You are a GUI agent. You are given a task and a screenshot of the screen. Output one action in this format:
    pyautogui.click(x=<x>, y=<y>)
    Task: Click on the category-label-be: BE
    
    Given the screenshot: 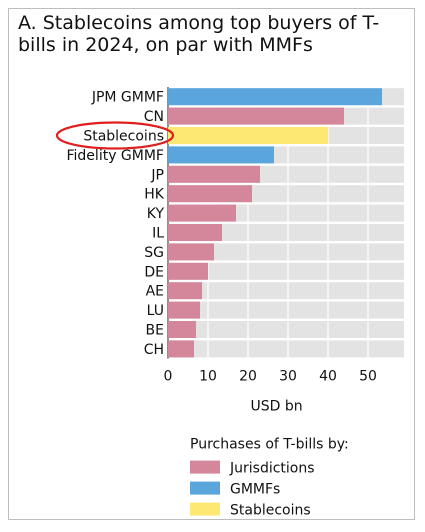 What is the action you would take?
    pyautogui.click(x=155, y=331)
    